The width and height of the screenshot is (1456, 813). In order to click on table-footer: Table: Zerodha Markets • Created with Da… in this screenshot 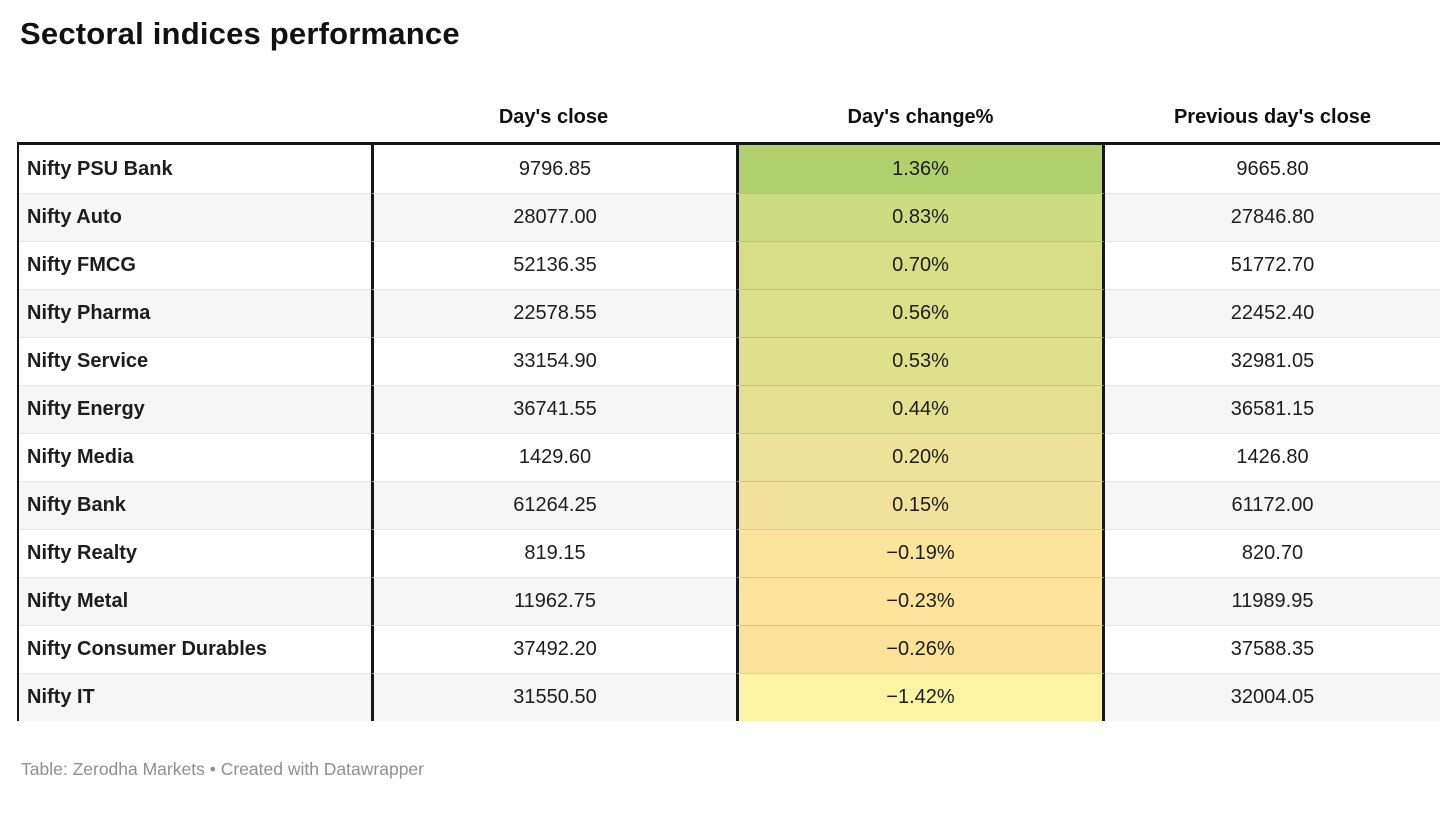, I will do `click(738, 769)`.